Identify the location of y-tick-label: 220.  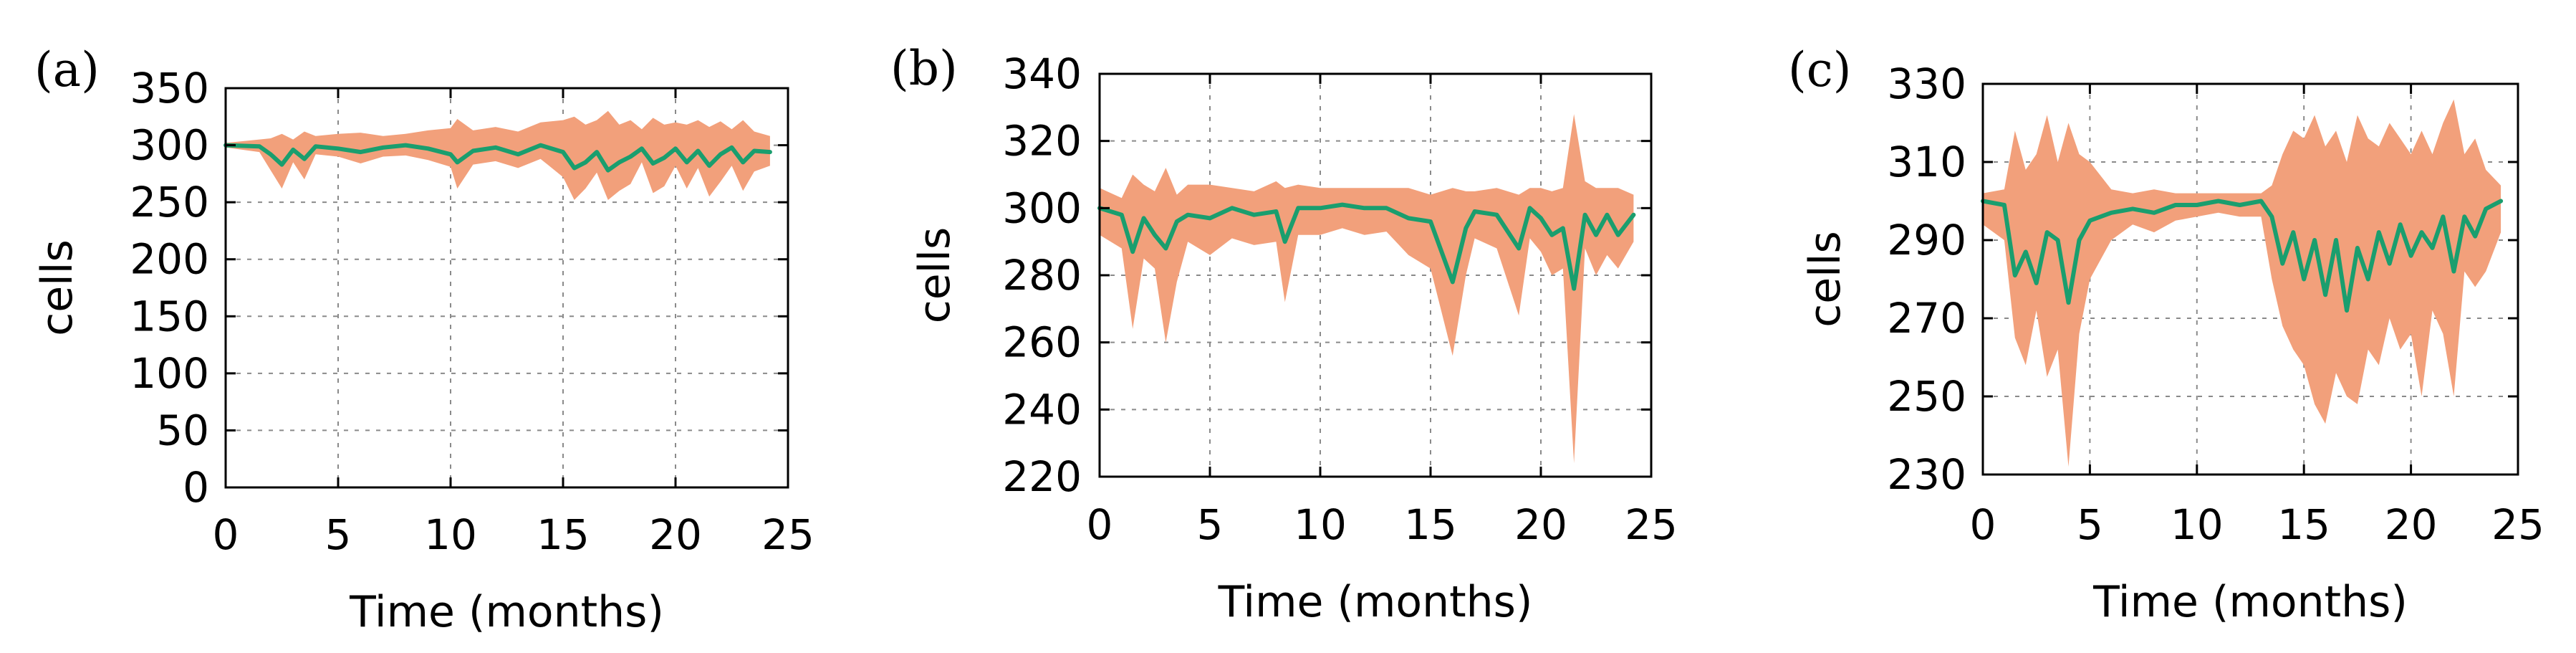
(1042, 476).